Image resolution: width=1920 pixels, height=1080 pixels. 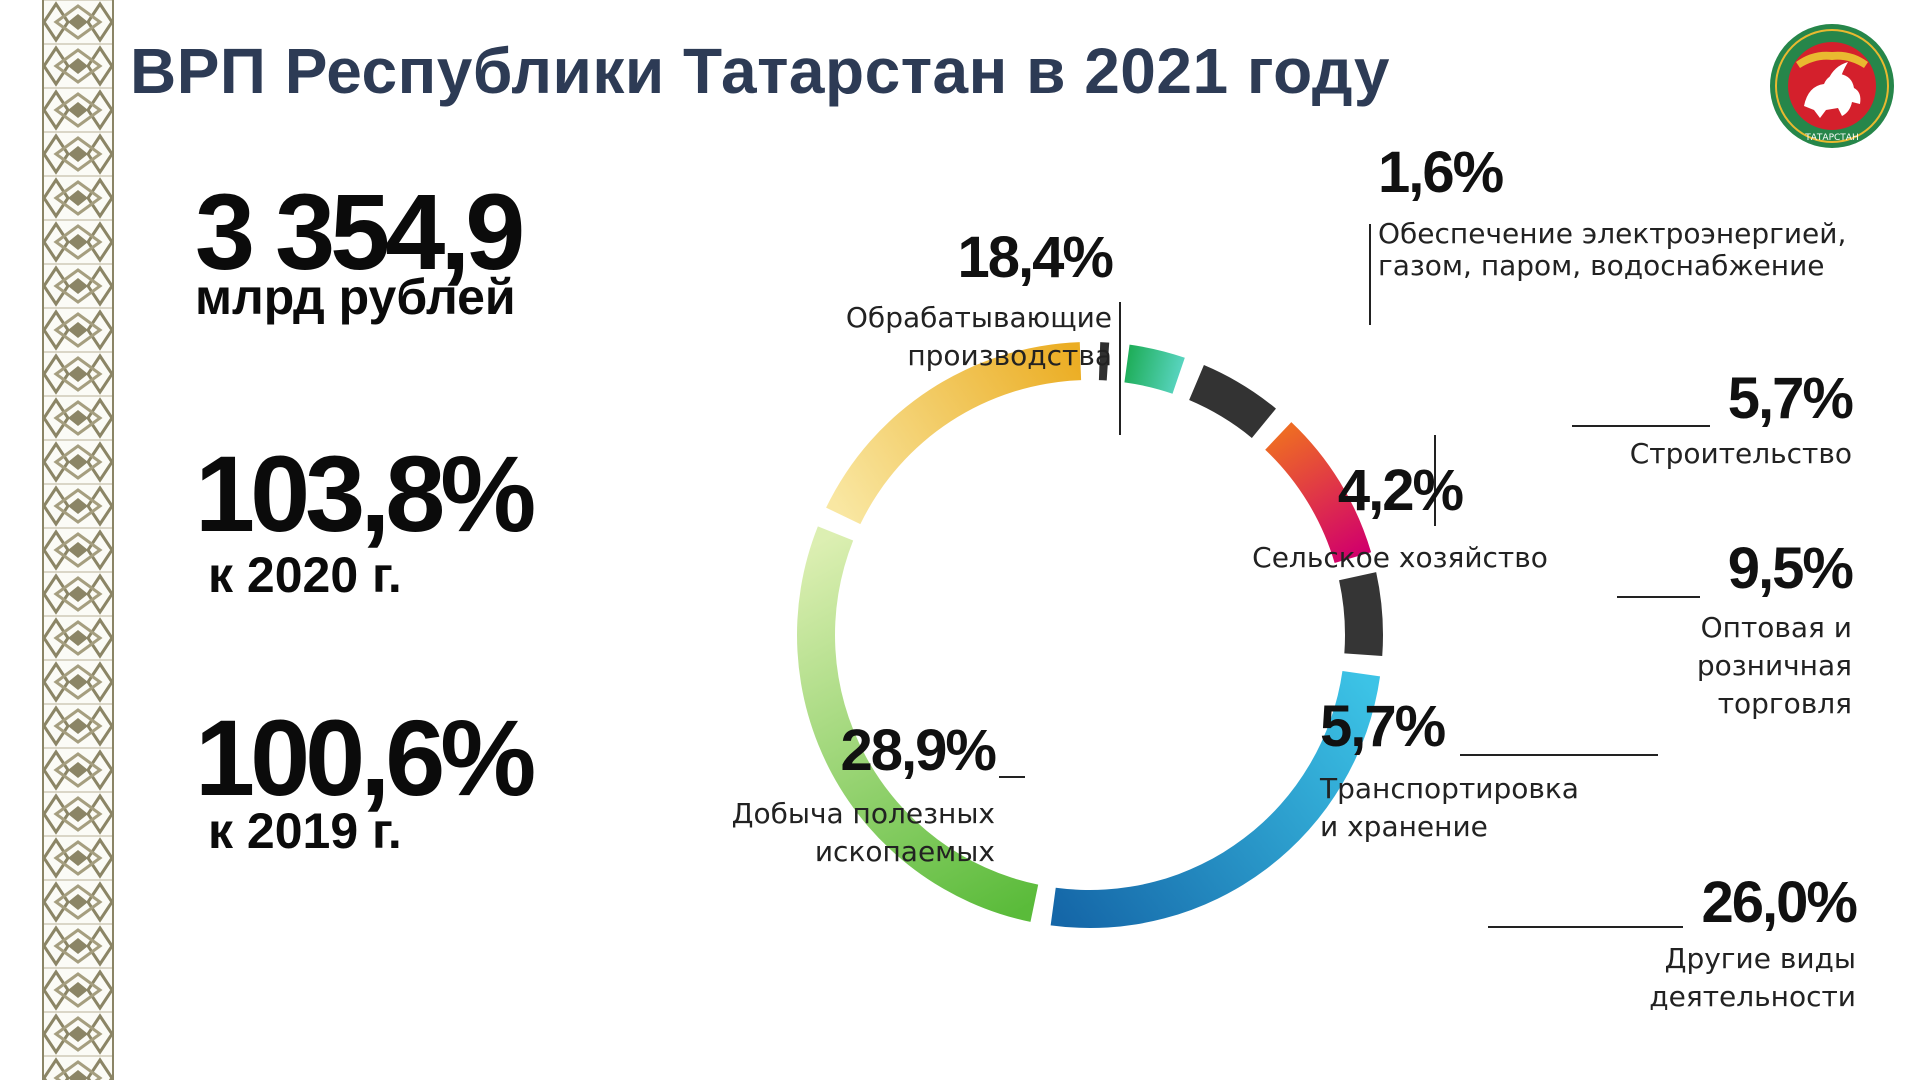 I want to click on stat-value: 3 354,9, so click(x=360, y=231).